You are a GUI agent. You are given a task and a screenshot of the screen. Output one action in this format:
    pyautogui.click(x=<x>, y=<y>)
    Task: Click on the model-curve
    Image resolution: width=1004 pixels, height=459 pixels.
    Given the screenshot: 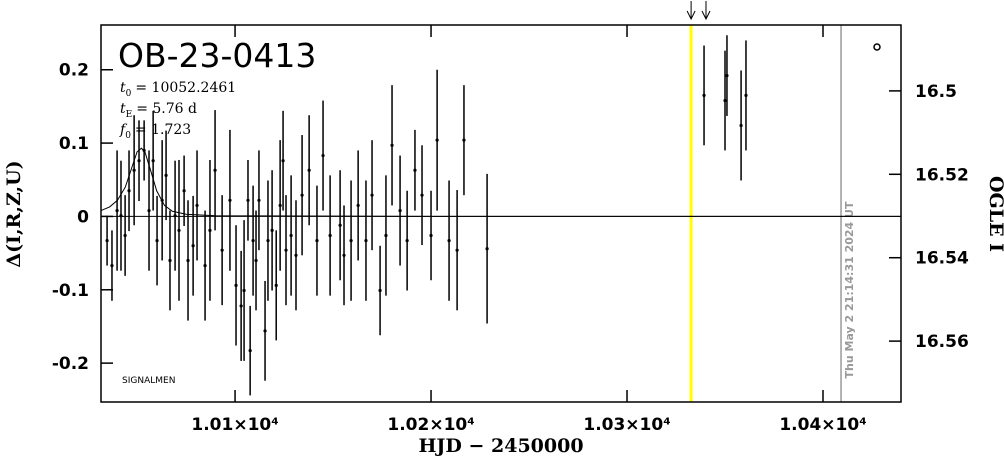 What is the action you would take?
    pyautogui.click(x=500, y=182)
    